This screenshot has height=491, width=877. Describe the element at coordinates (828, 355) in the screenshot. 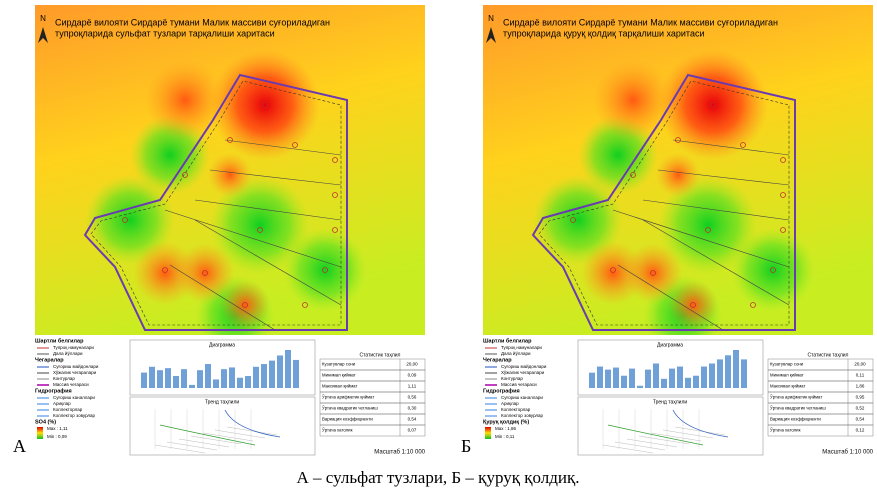

I see `stats-title: Статистик таҳлил` at that location.